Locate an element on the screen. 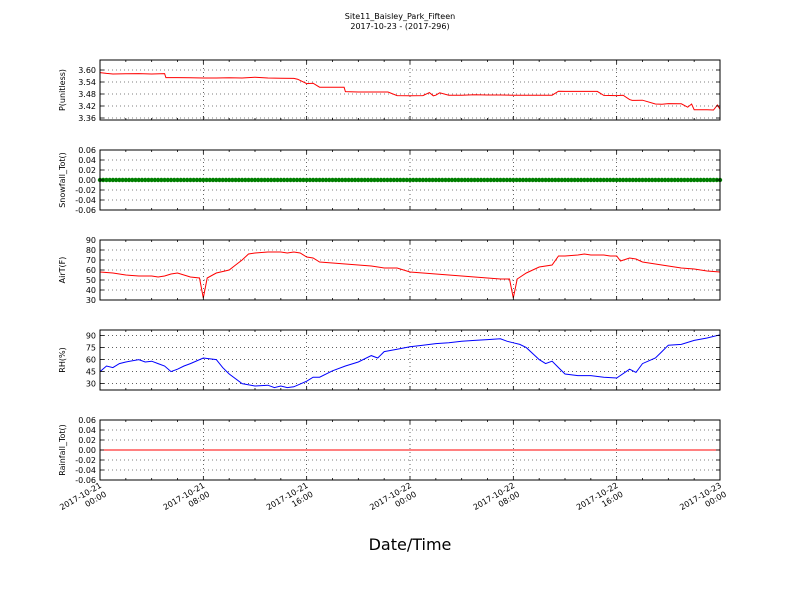 This screenshot has width=800, height=600. y-tick-label: 3.60 is located at coordinates (87, 70).